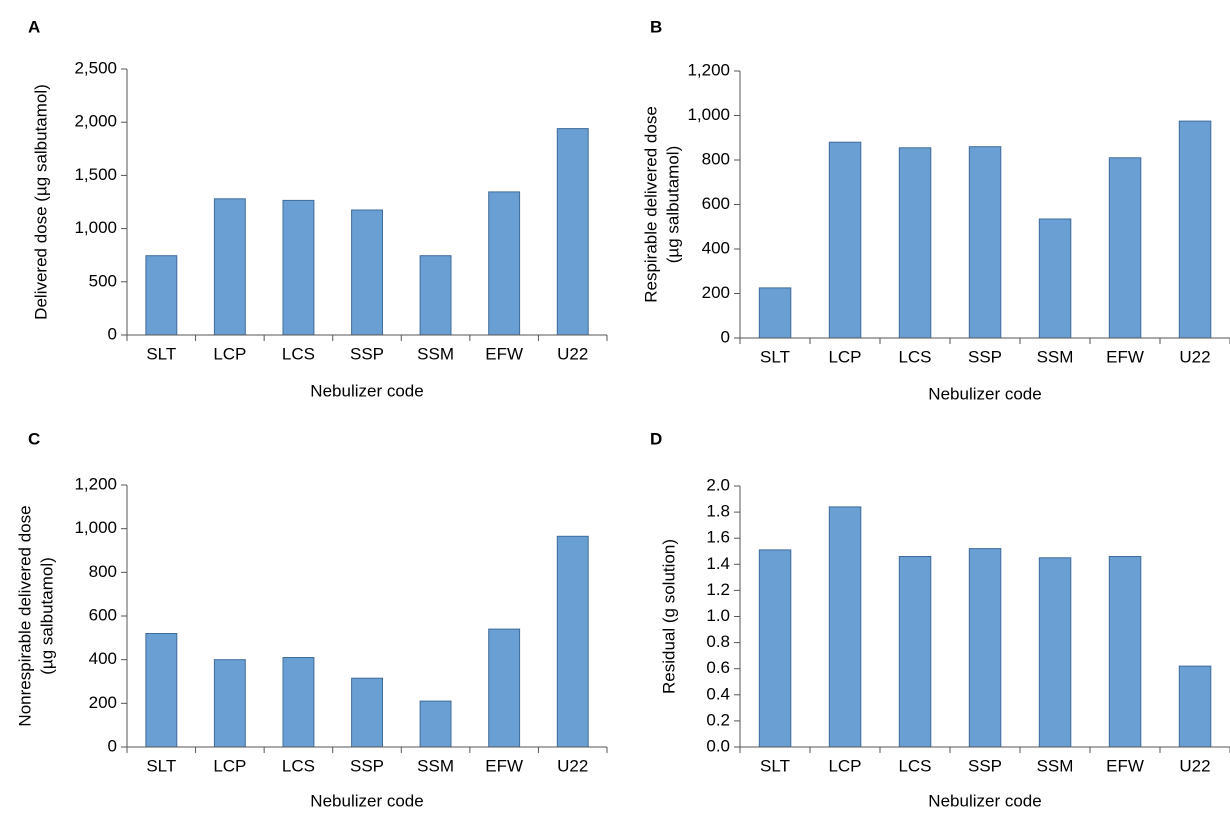 Image resolution: width=1230 pixels, height=815 pixels. Describe the element at coordinates (718, 511) in the screenshot. I see `y-tick-label: 1.8` at that location.